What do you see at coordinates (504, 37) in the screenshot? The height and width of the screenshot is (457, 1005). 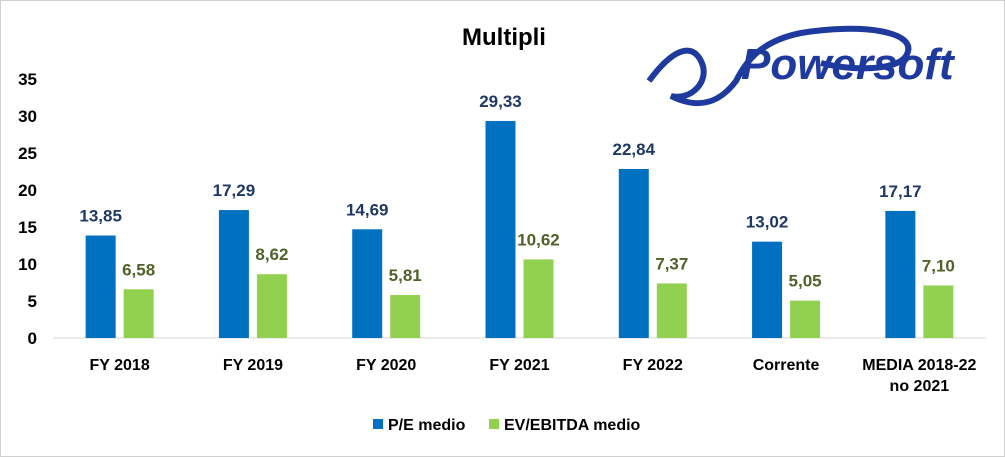 I see `chart-title: Multipli` at bounding box center [504, 37].